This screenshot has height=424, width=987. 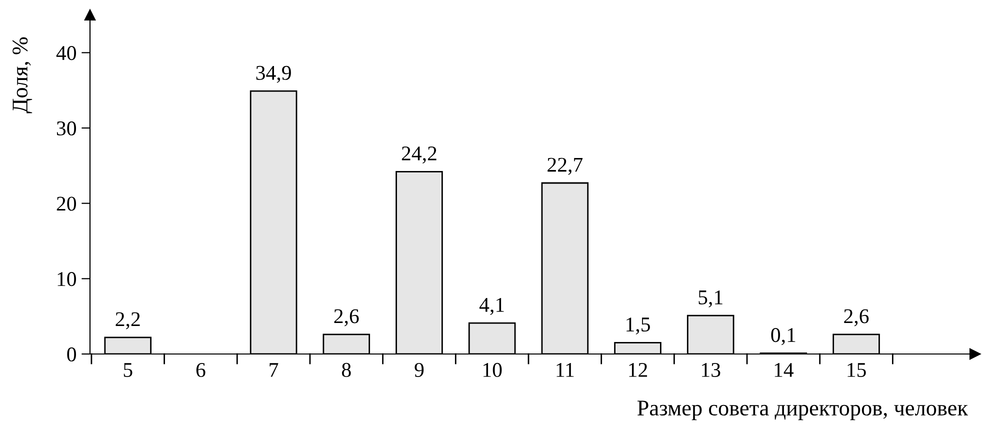 What do you see at coordinates (802, 410) in the screenshot?
I see `x-axis-title: Размер совета директоров, человек` at bounding box center [802, 410].